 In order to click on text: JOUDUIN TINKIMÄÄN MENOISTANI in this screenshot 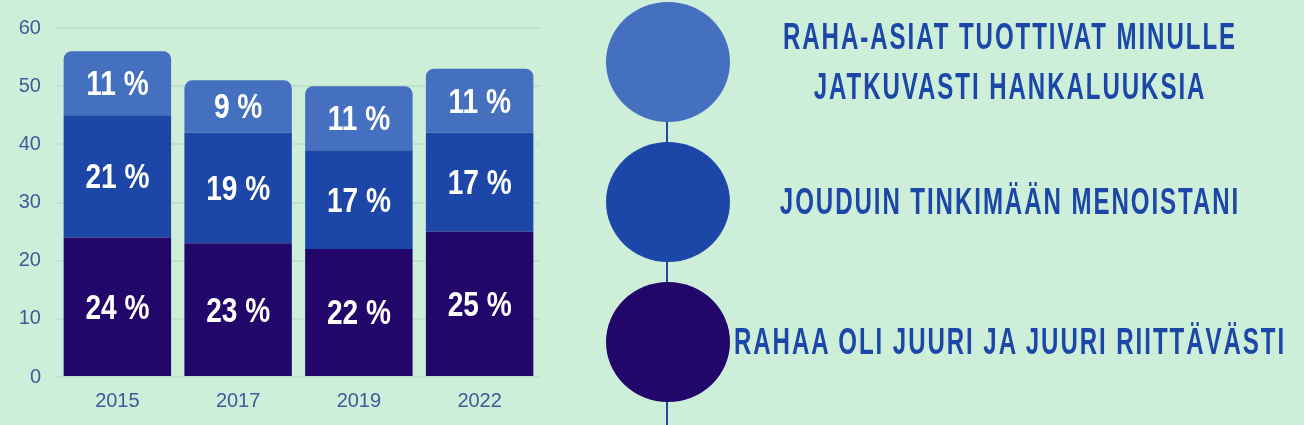, I will do `click(1010, 202)`.